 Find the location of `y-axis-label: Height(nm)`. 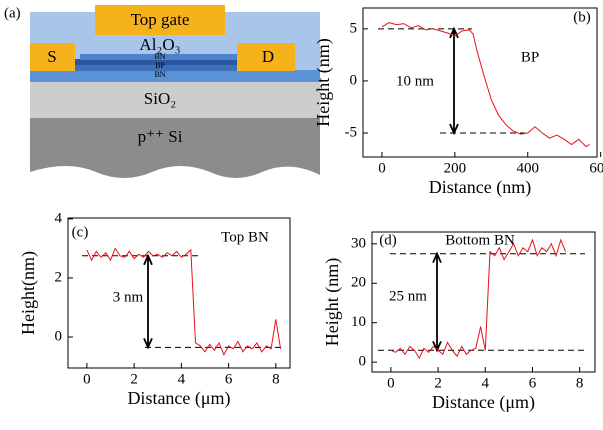

y-axis-label: Height(nm) is located at coordinates (28, 293).